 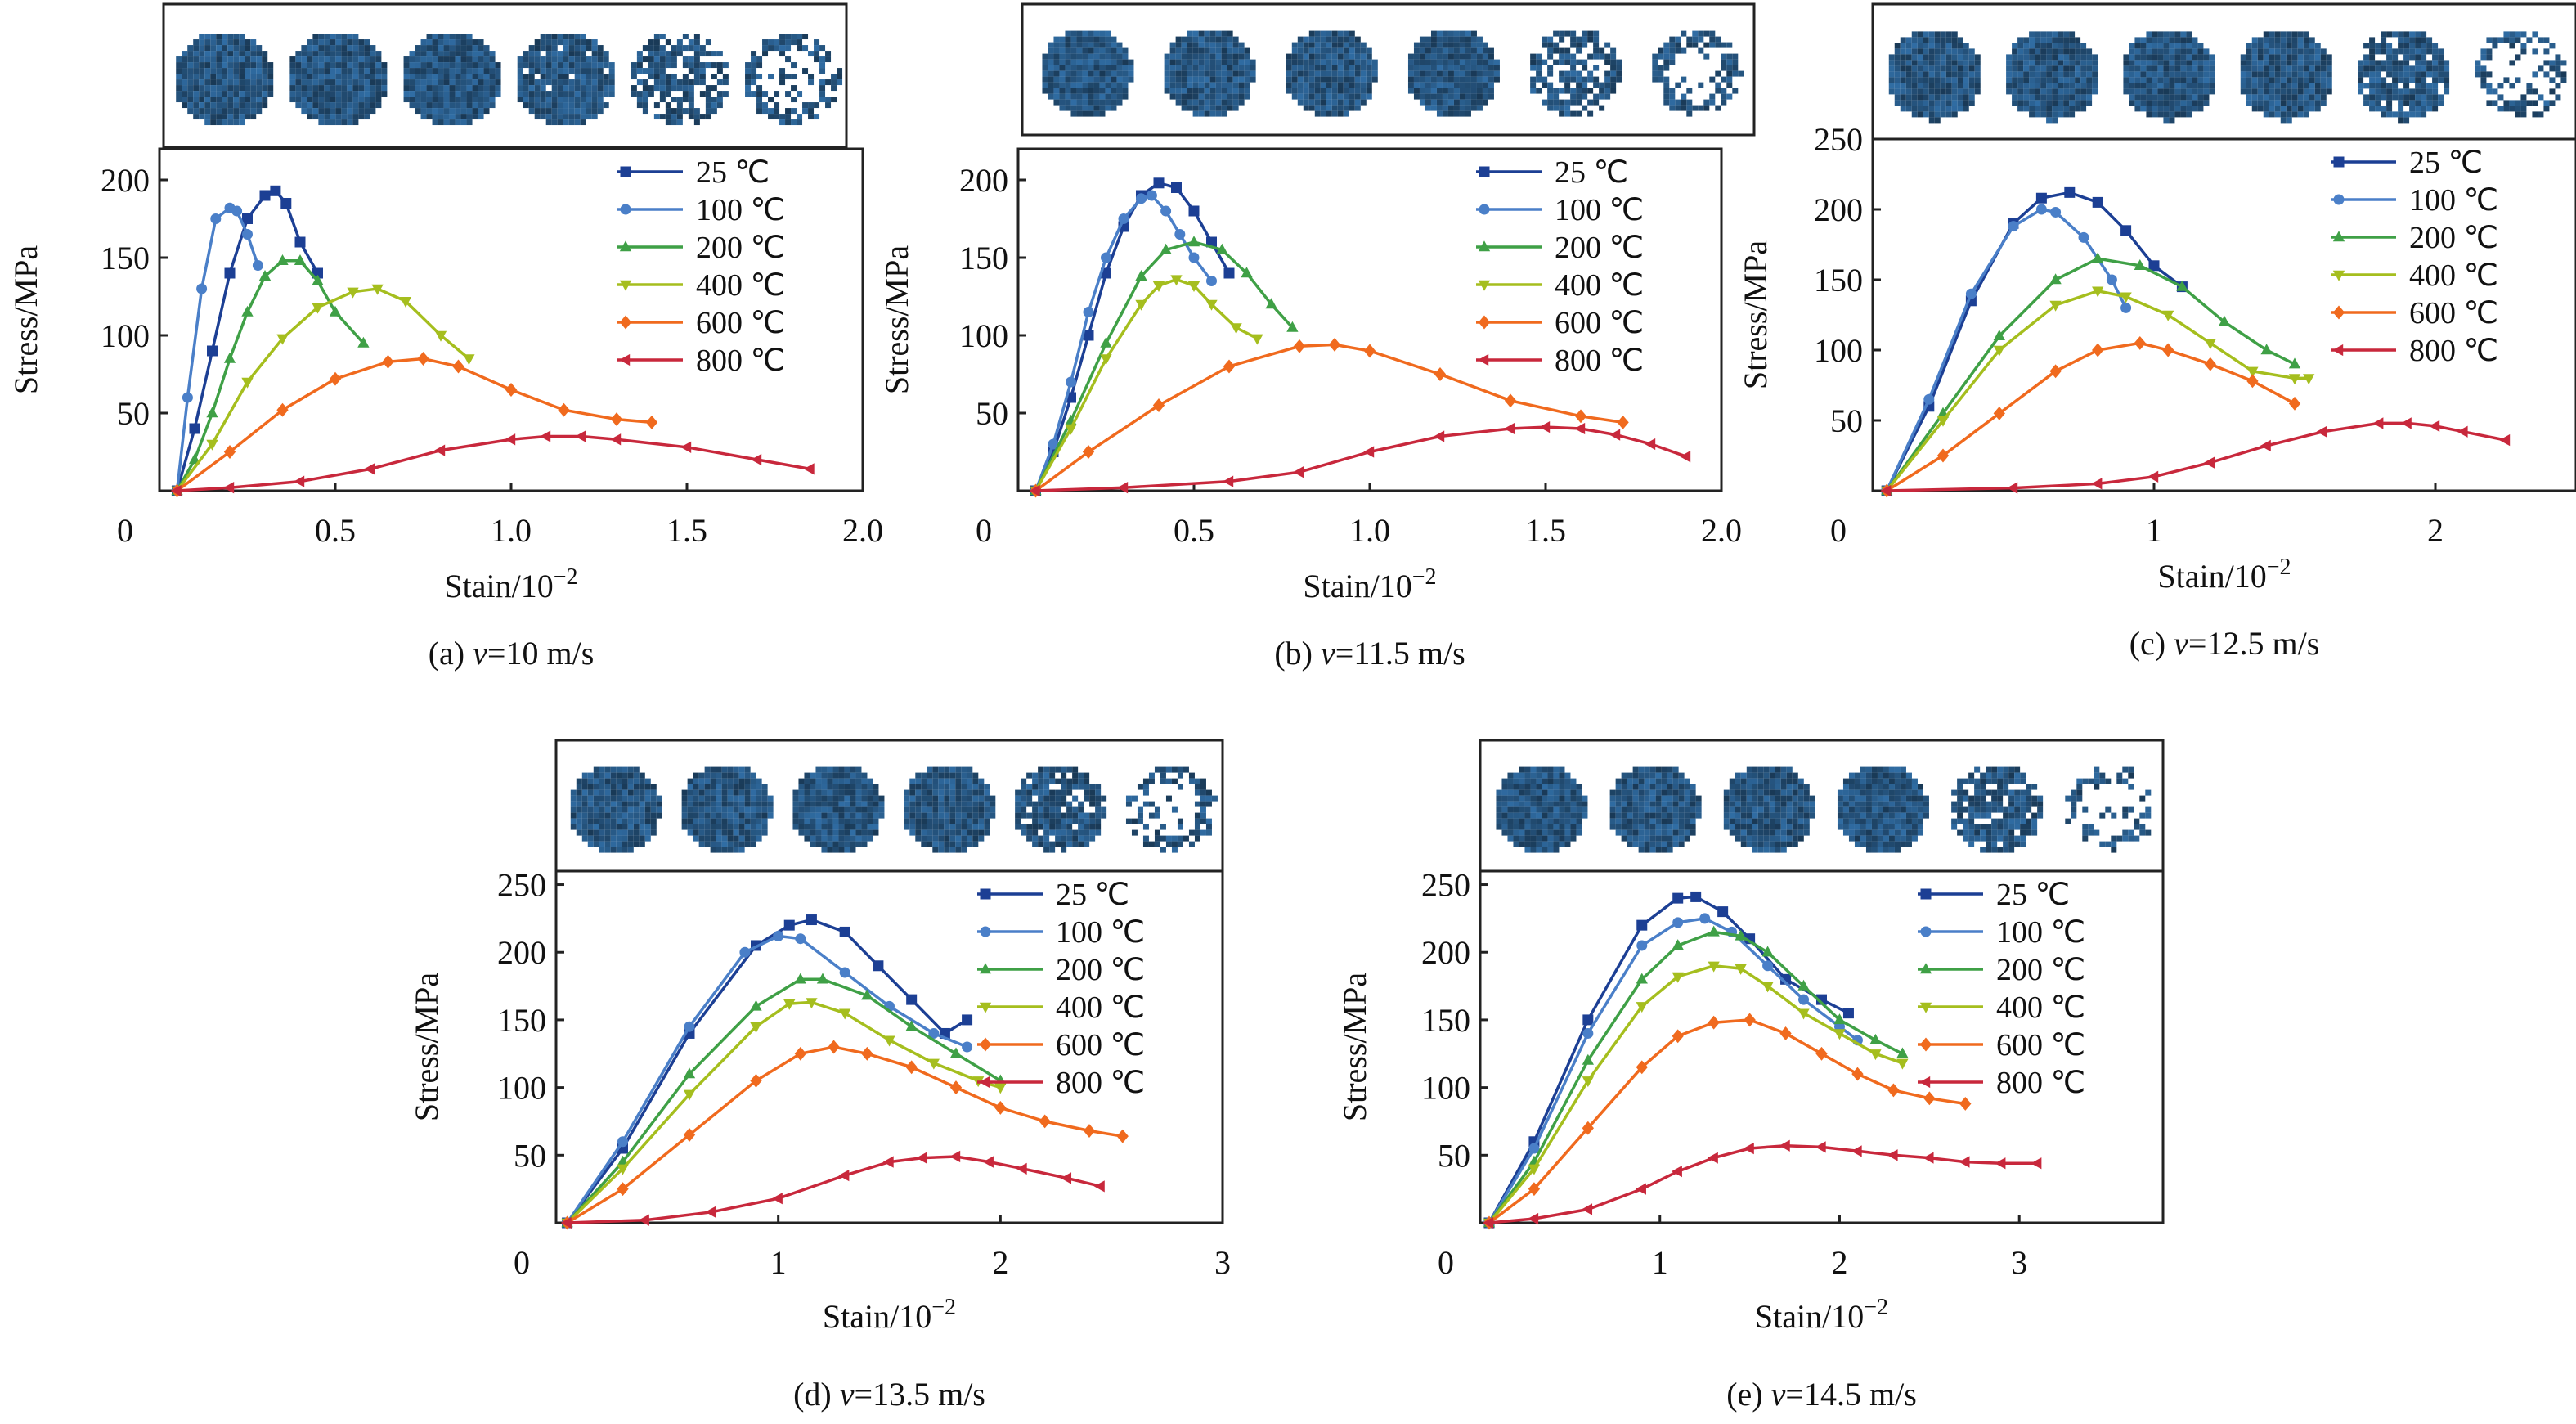 What do you see at coordinates (522, 885) in the screenshot?
I see `y-tick-label: 250` at bounding box center [522, 885].